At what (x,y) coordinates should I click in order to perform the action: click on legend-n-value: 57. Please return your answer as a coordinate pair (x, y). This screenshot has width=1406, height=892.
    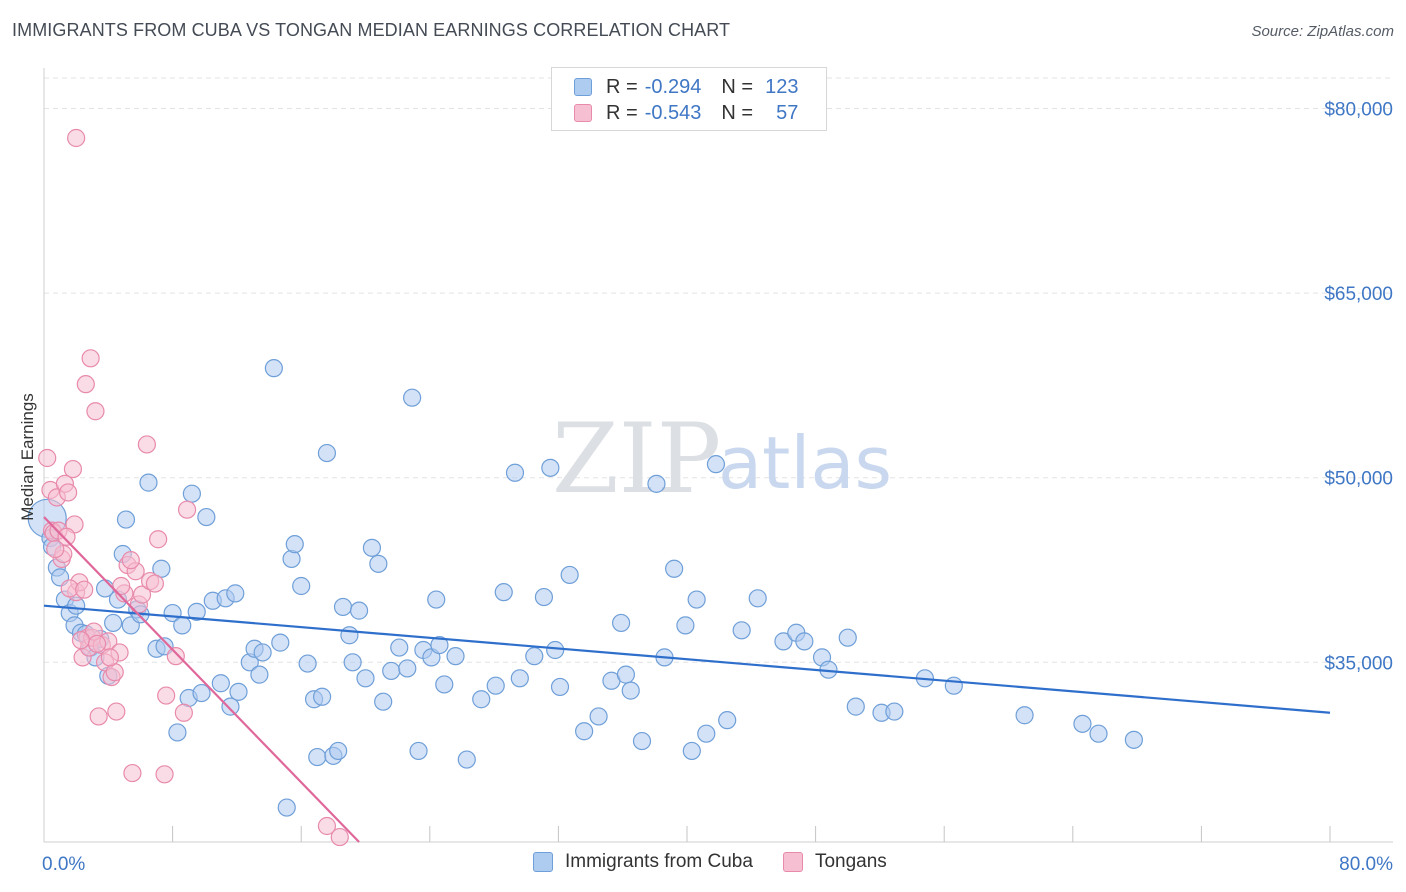
    Looking at the image, I should click on (787, 112).